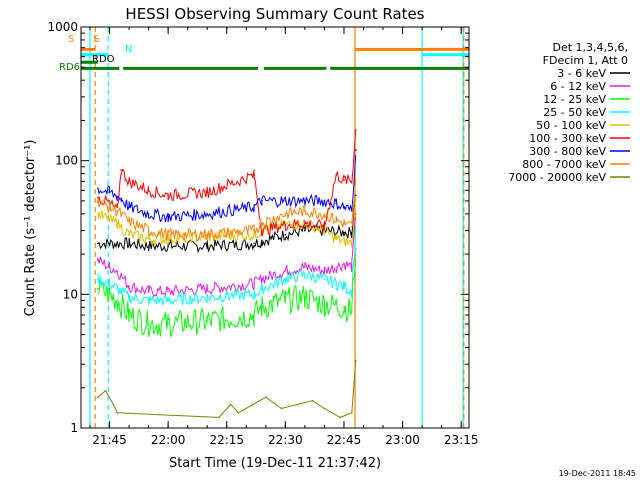  I want to click on legend-label-8: 7000 - 20000 keV, so click(557, 177).